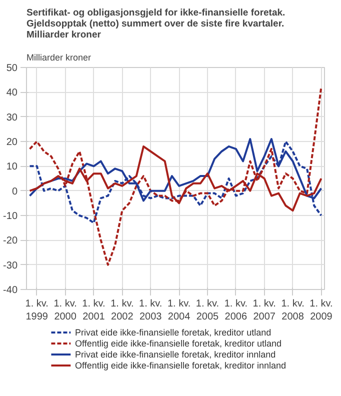 The width and height of the screenshot is (341, 396). I want to click on y-tick-label: -10, so click(10, 216).